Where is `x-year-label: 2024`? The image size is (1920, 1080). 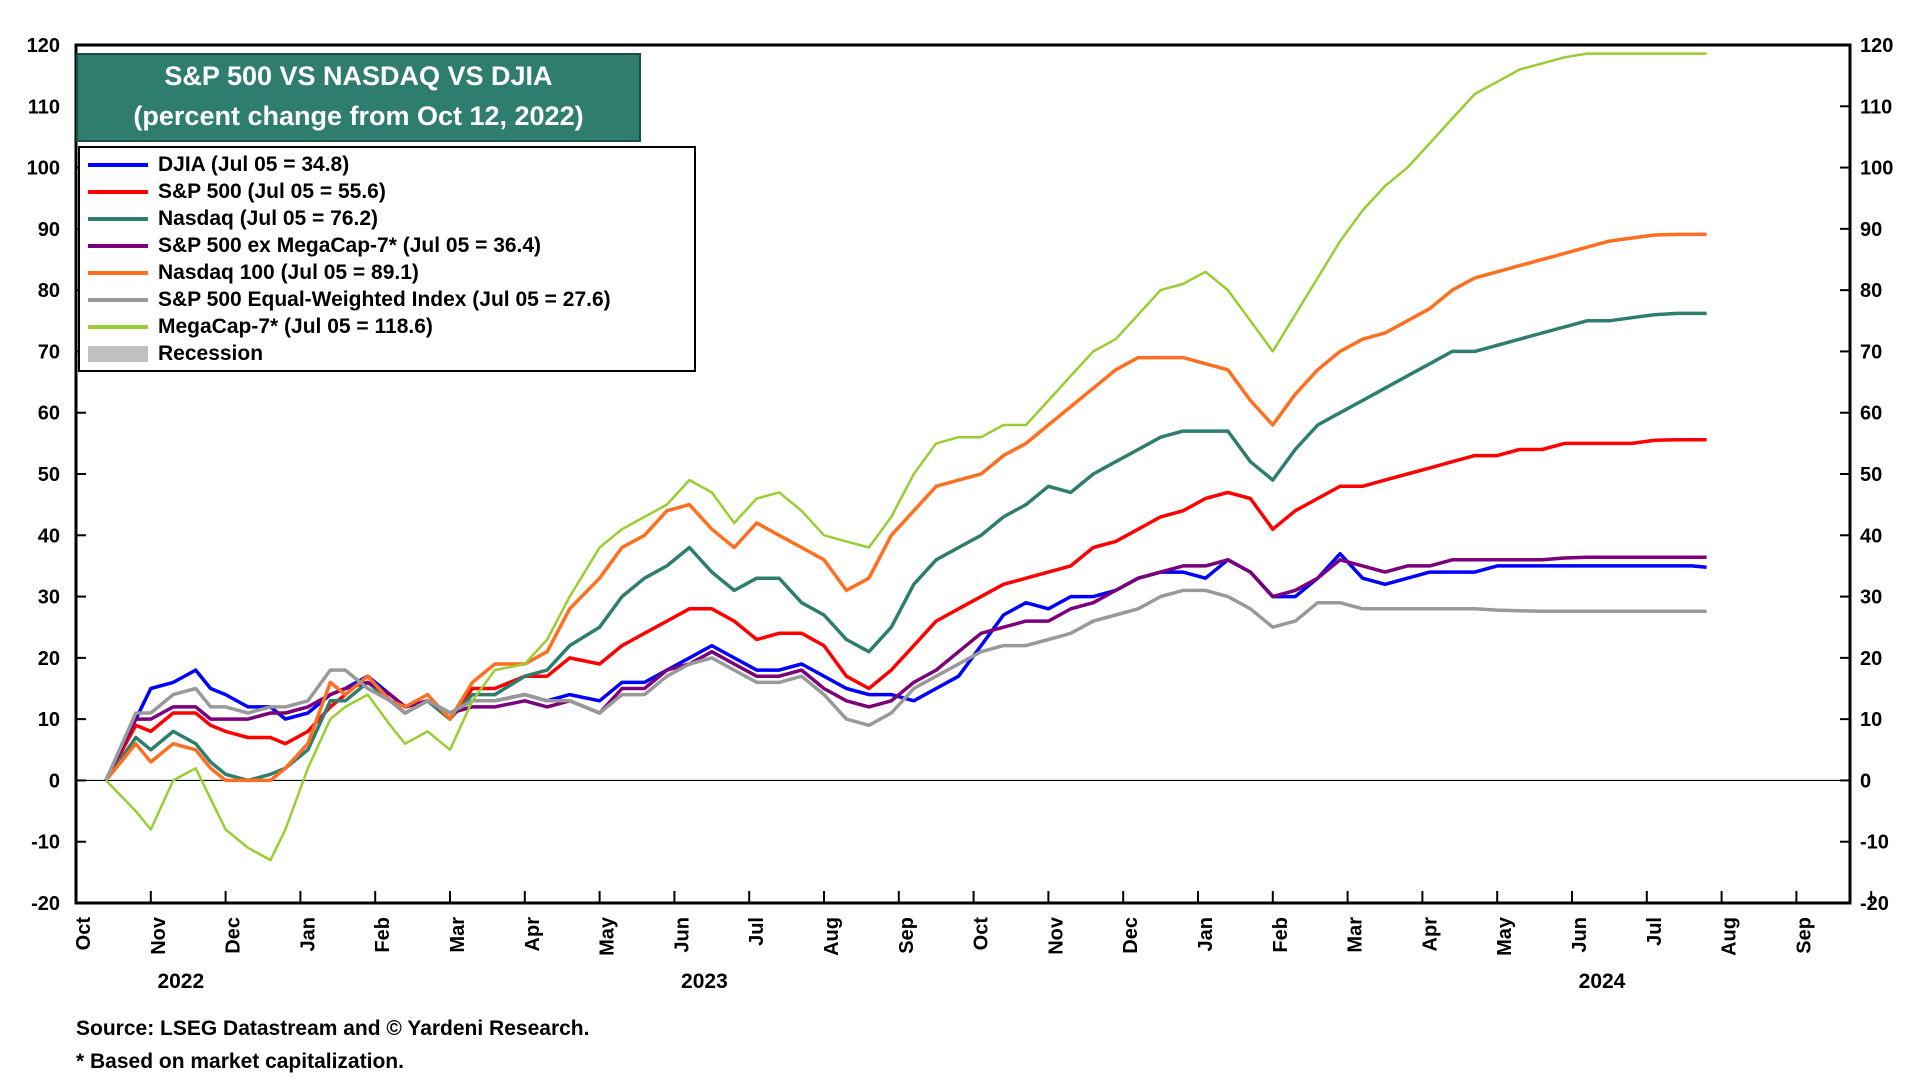
x-year-label: 2024 is located at coordinates (1602, 981).